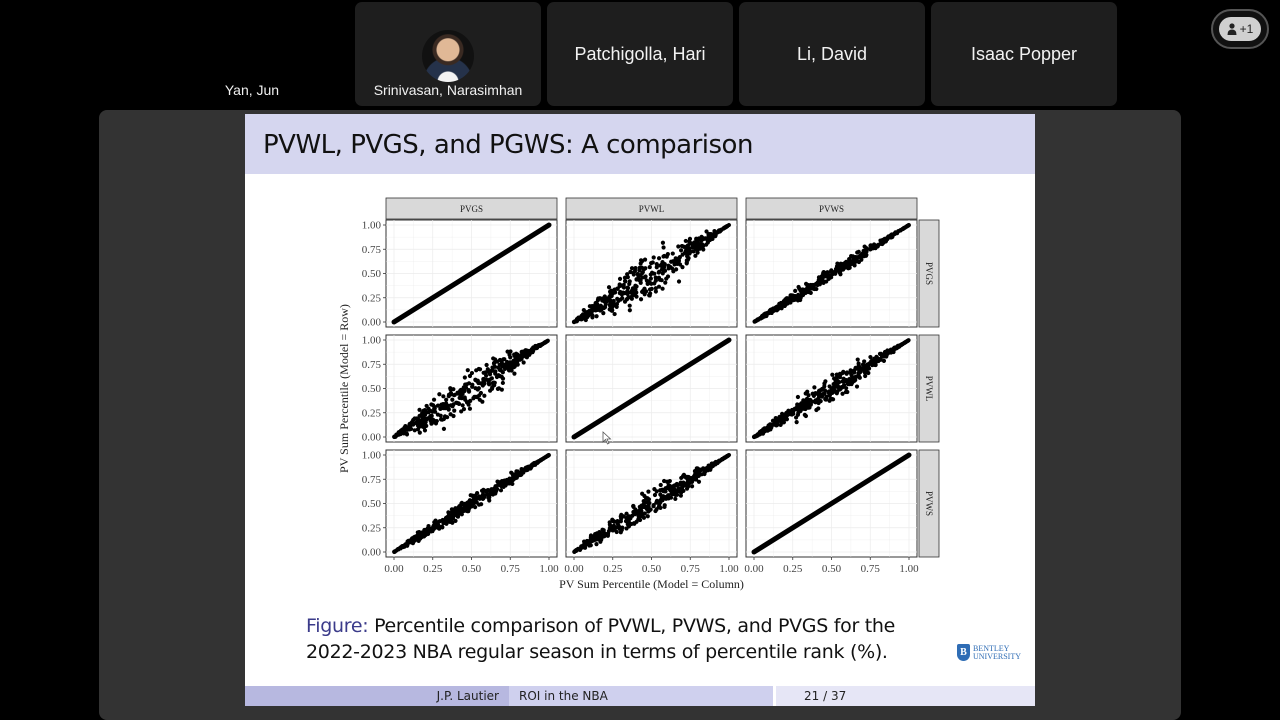 The width and height of the screenshot is (1280, 720). I want to click on participant-tile-patchigolla: Patchigolla, Hari, so click(640, 54).